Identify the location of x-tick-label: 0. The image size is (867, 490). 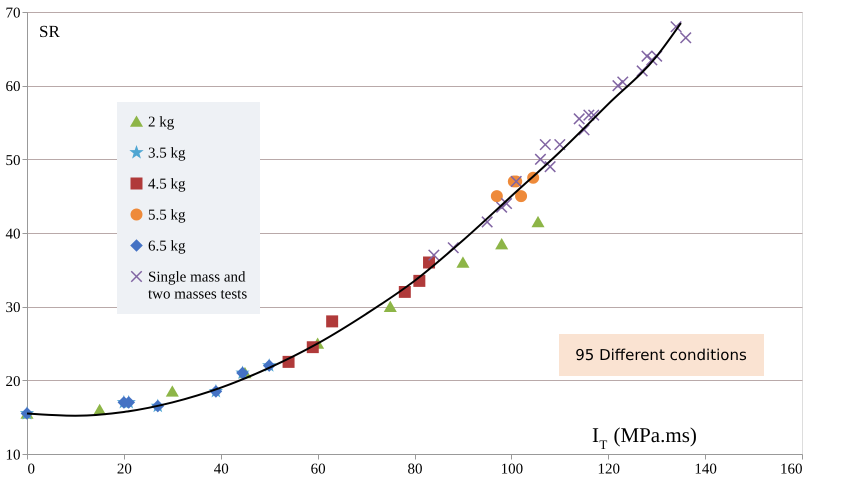
(31, 470).